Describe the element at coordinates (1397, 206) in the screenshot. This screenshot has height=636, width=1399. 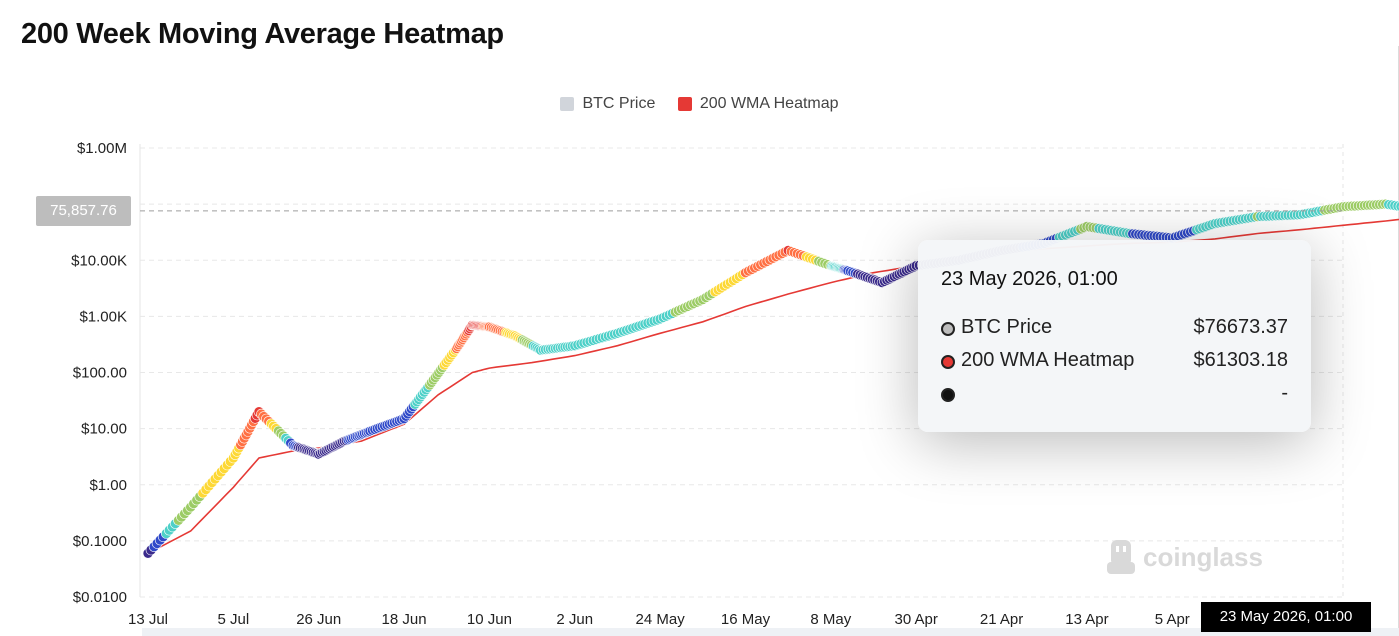
I see `price-point` at that location.